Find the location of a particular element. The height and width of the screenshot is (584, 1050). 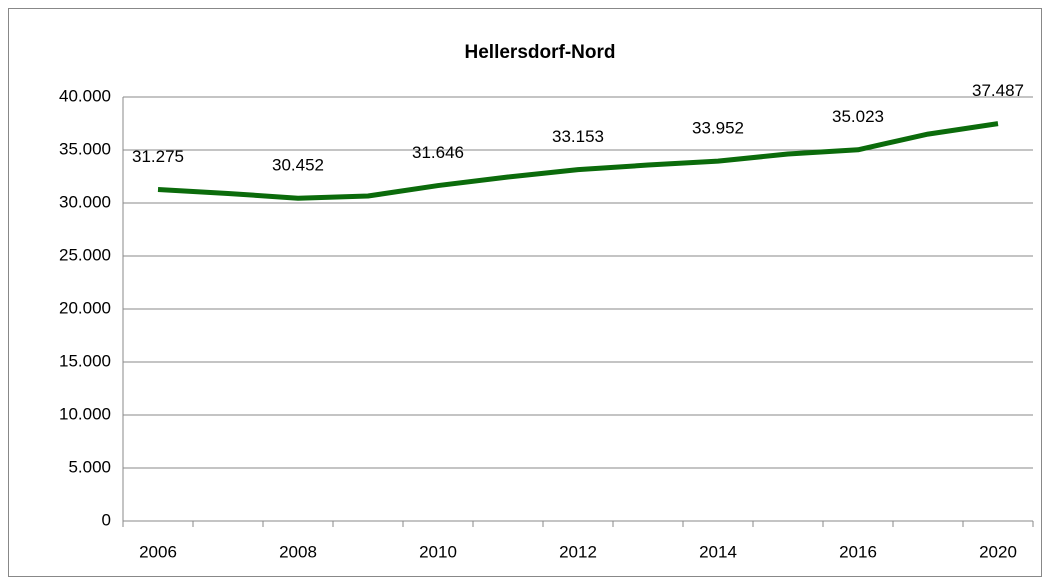

data-label: 30.452 is located at coordinates (298, 165).